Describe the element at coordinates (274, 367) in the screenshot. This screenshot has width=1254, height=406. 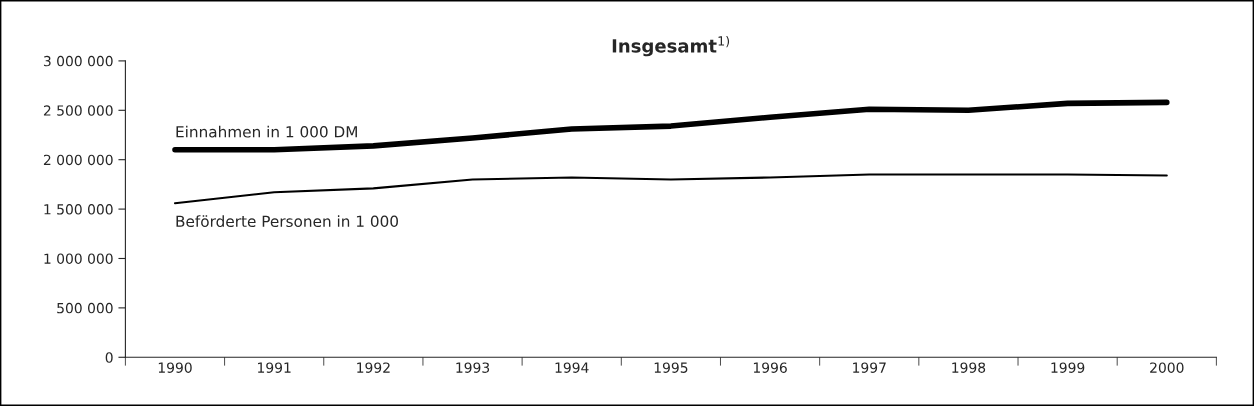
I see `x-tick-label: 1991` at that location.